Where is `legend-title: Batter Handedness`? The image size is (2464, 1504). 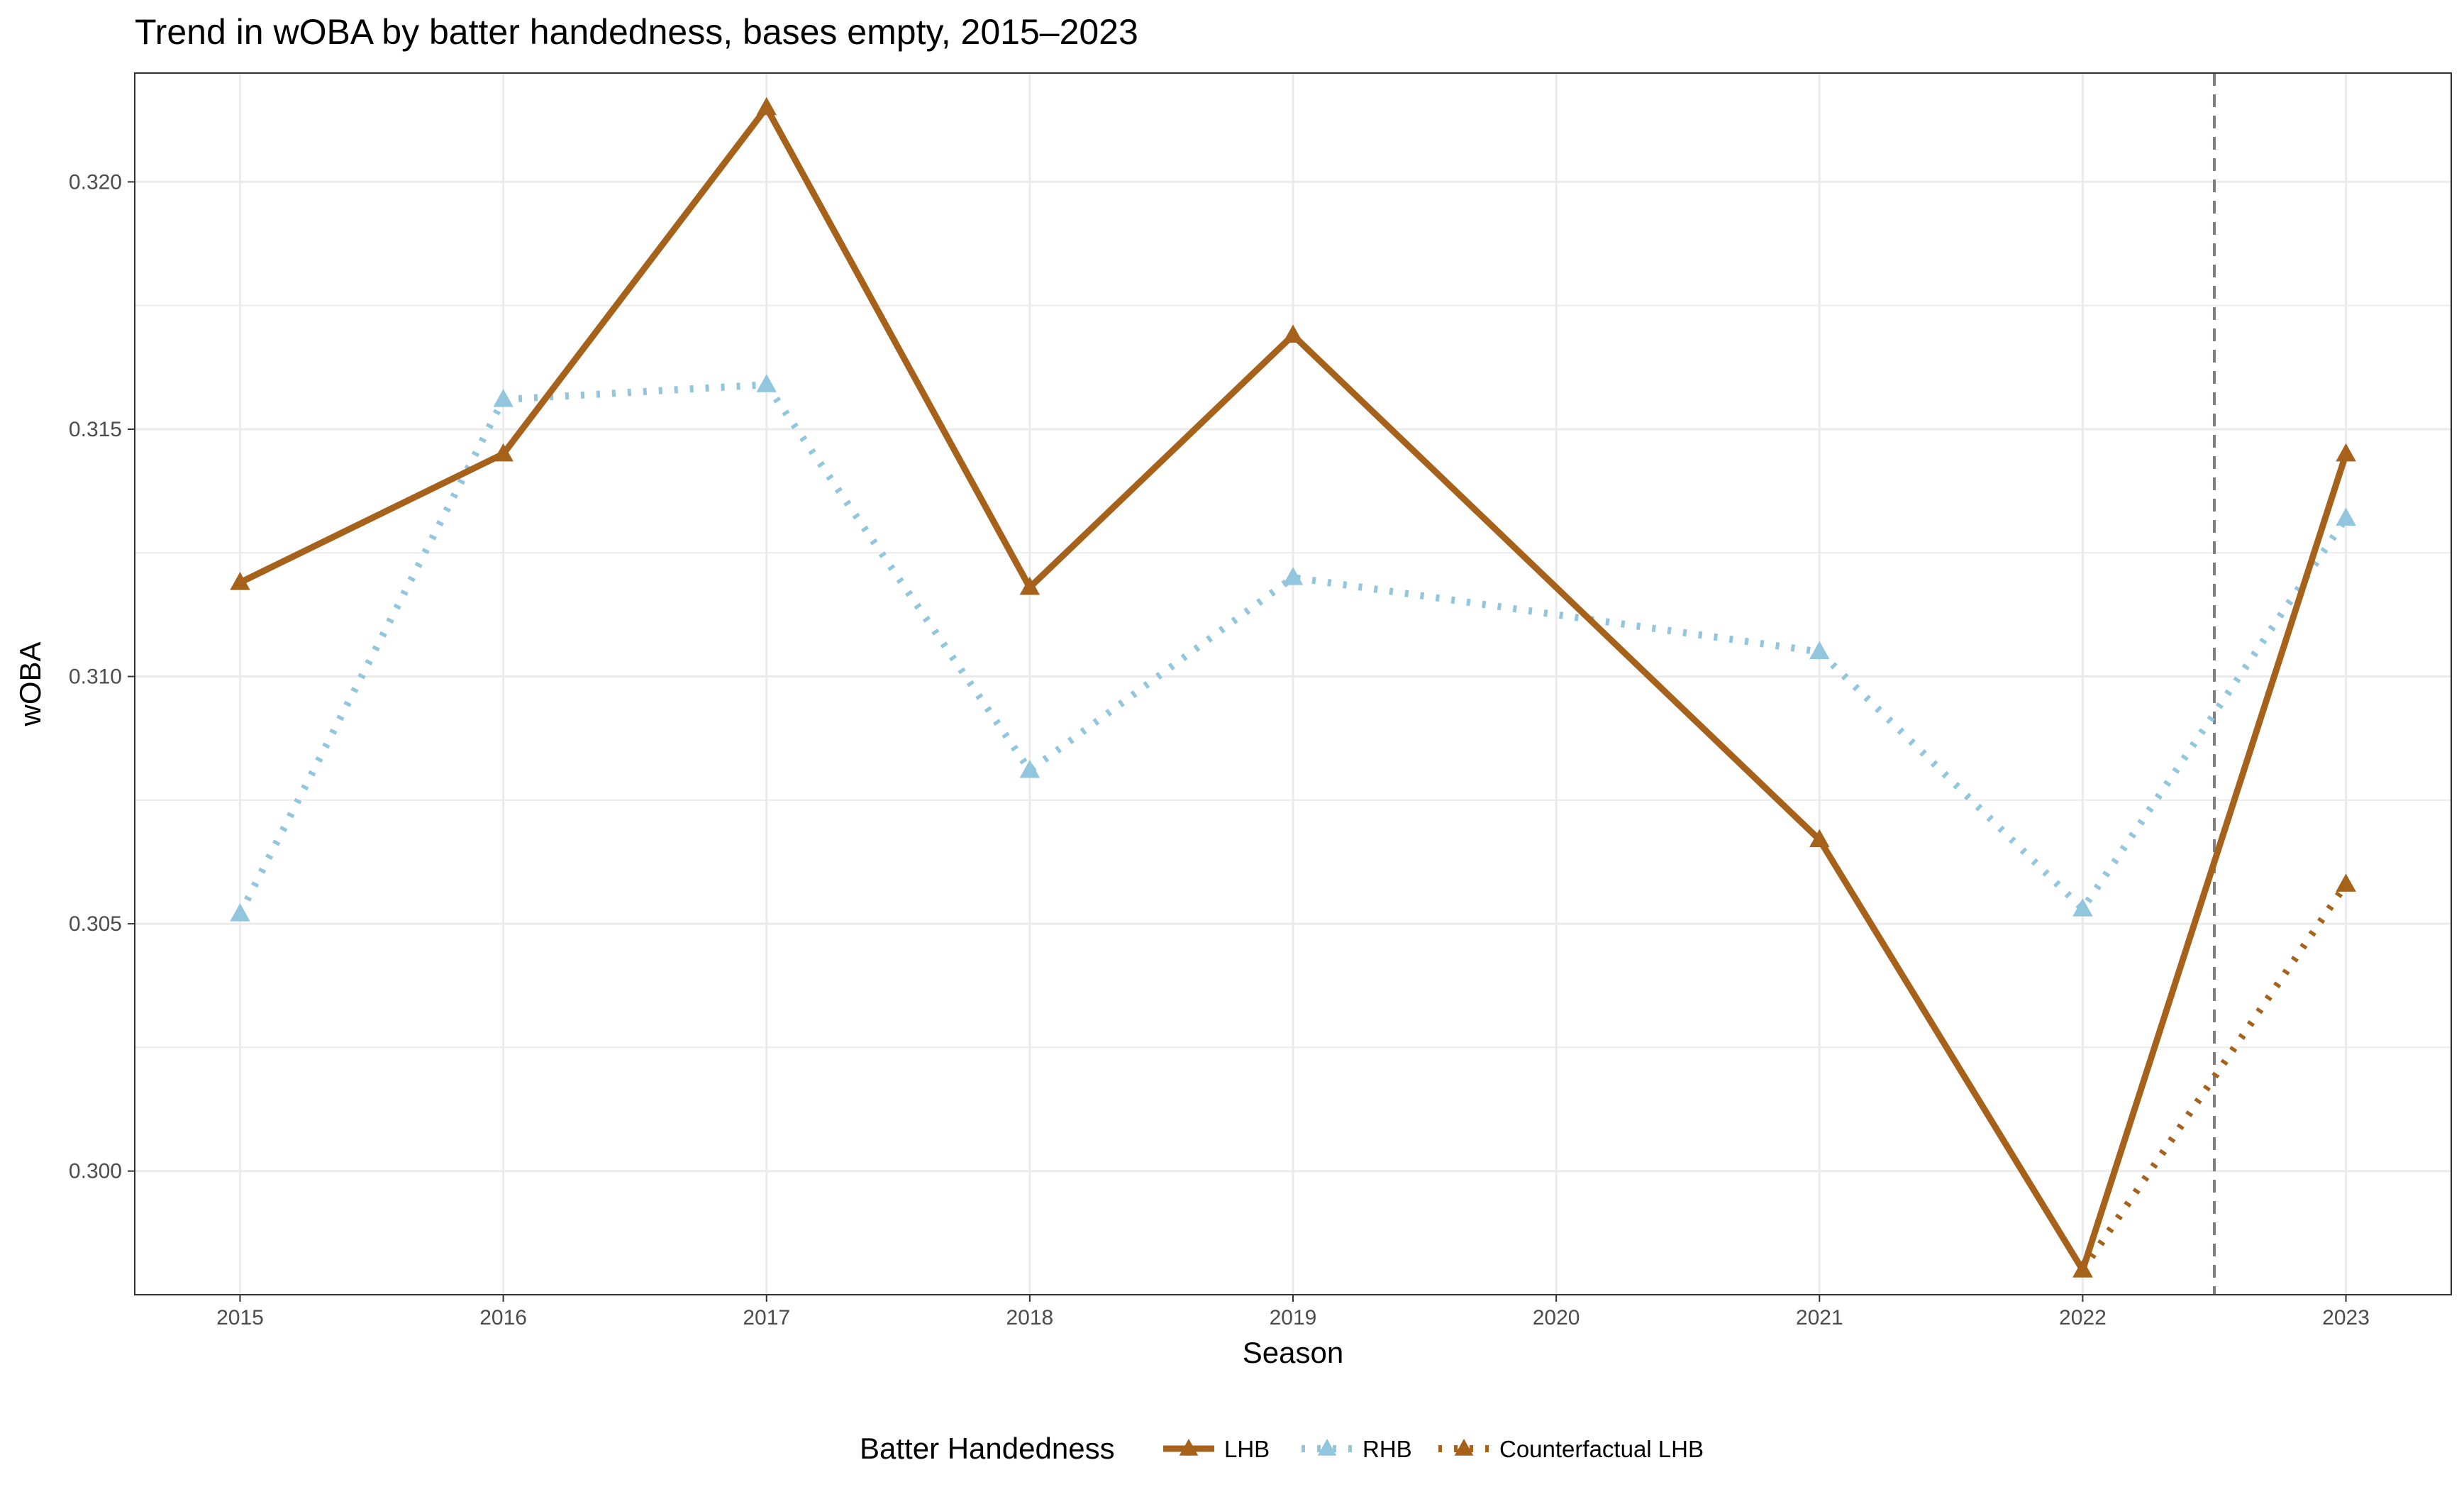 legend-title: Batter Handedness is located at coordinates (988, 1448).